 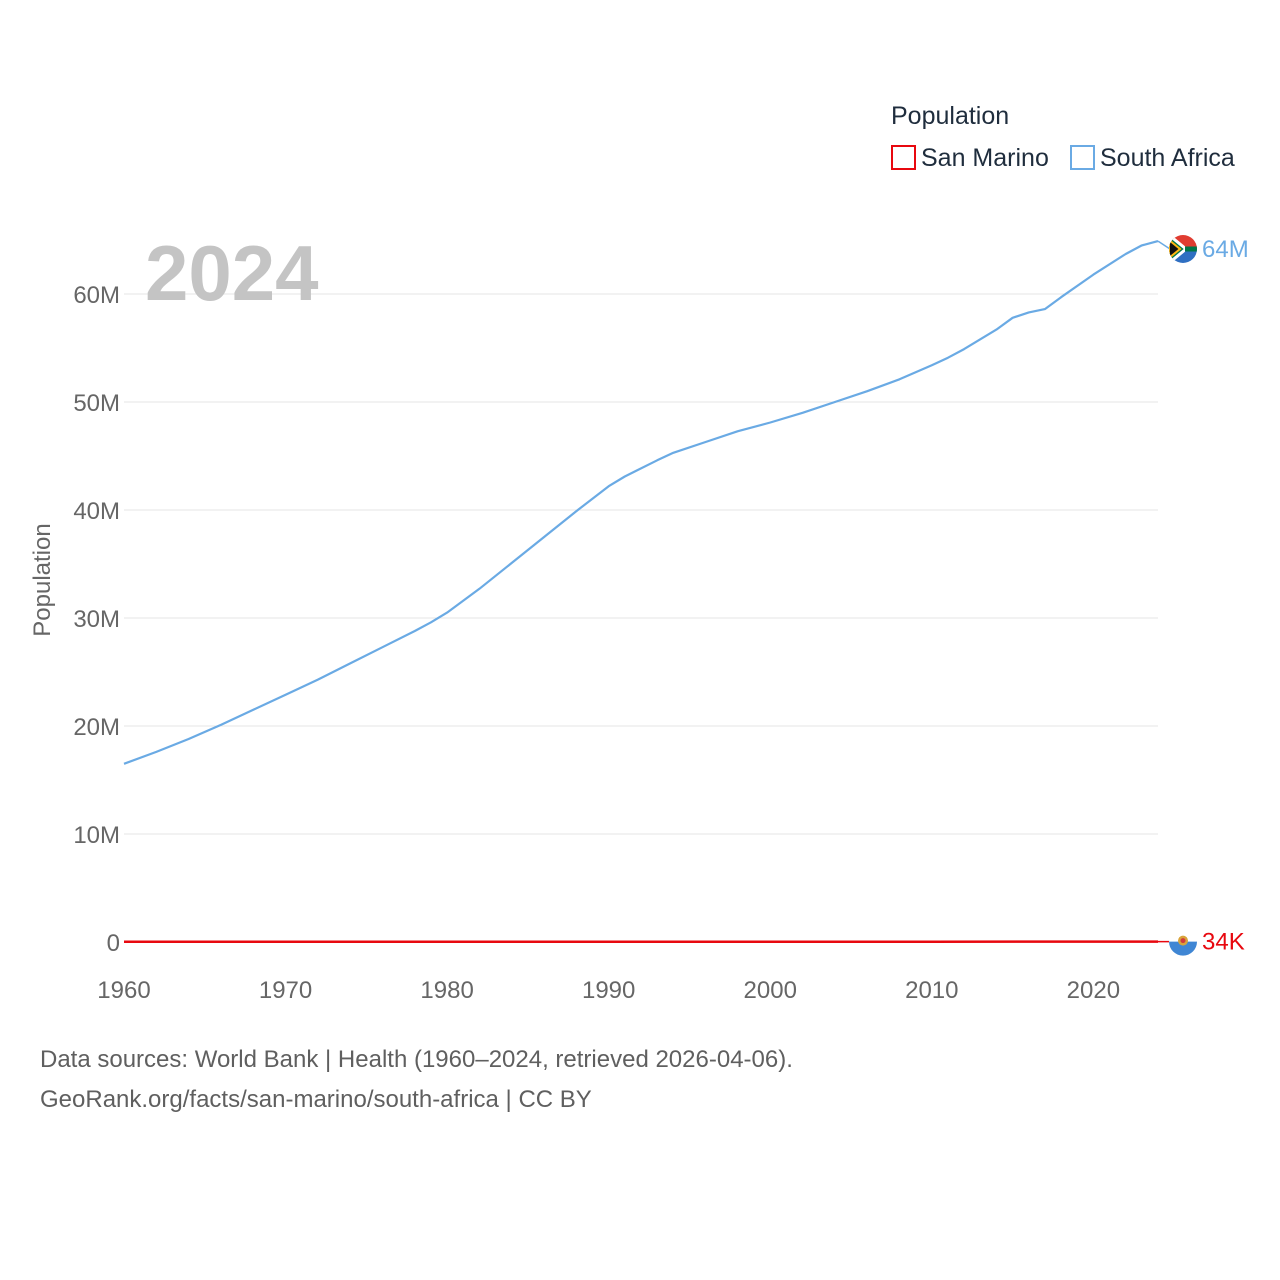 What do you see at coordinates (770, 990) in the screenshot?
I see `x-tick-label-2000: 2000` at bounding box center [770, 990].